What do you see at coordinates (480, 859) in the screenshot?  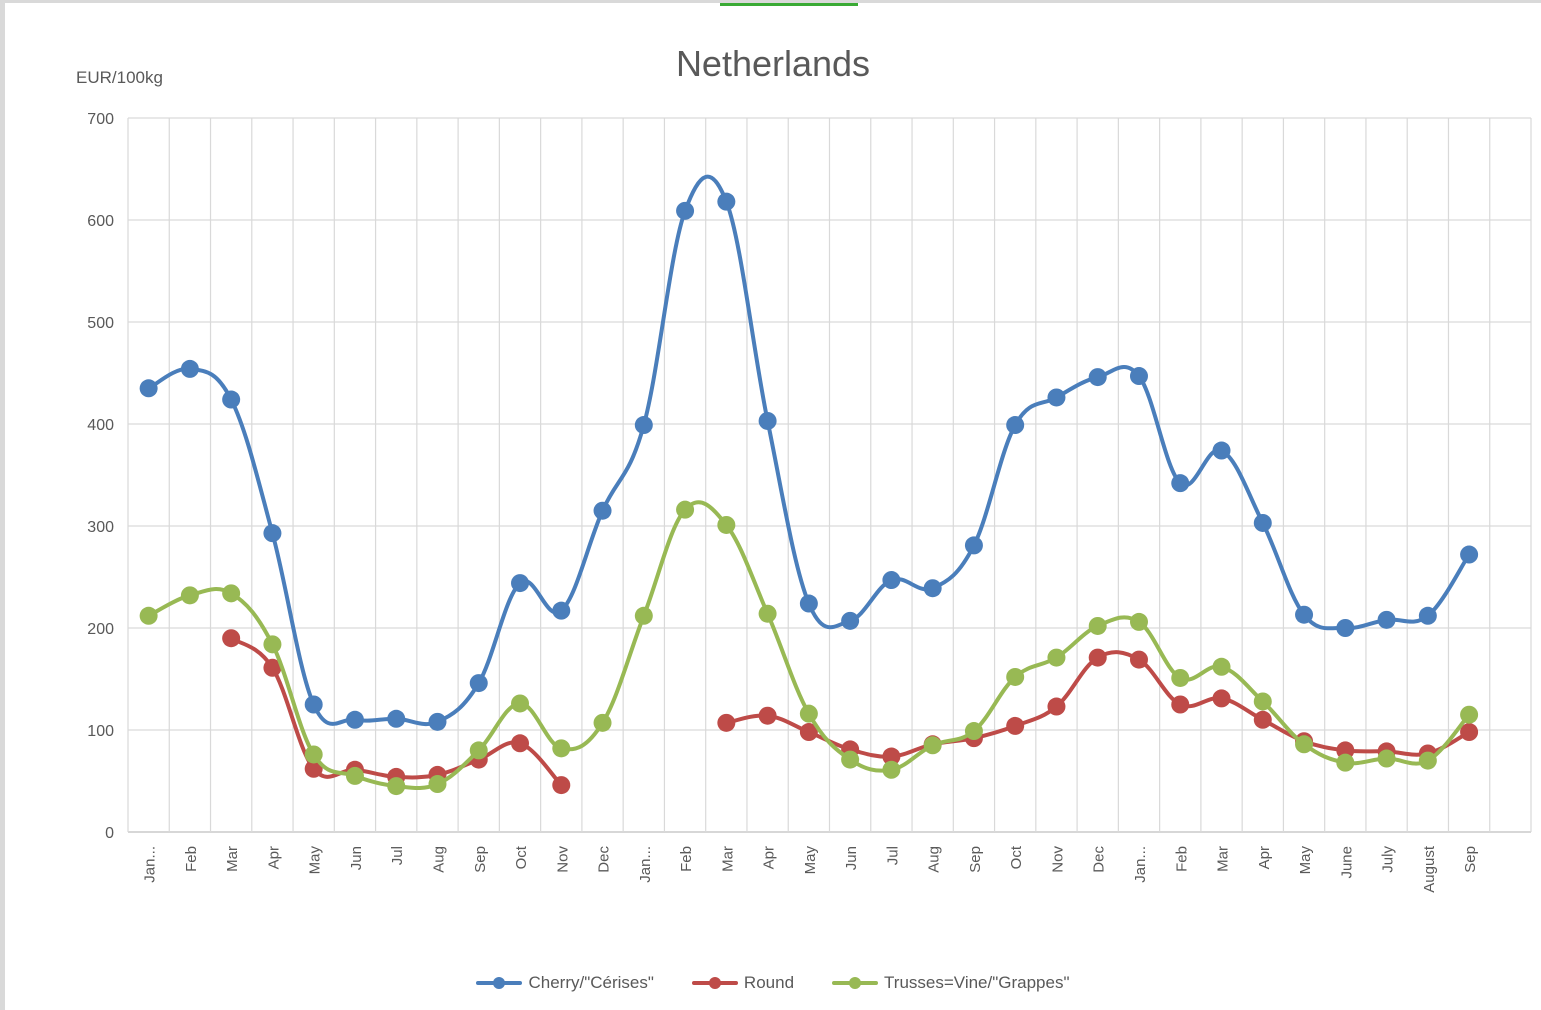 I see `x-tick-label: Sep` at bounding box center [480, 859].